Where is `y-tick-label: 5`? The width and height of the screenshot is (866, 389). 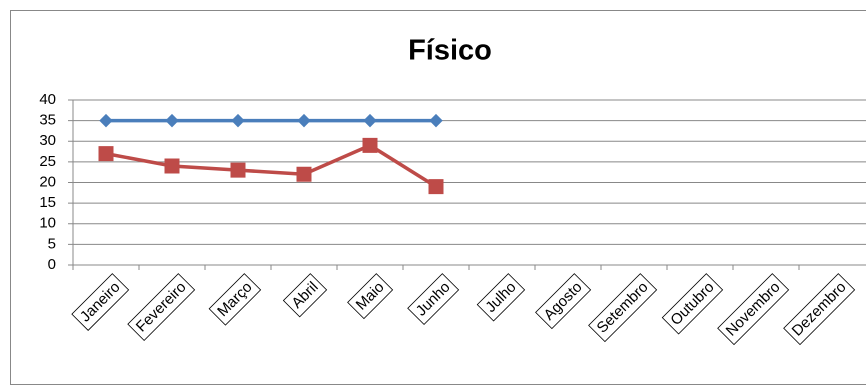
y-tick-label: 5 is located at coordinates (52, 243).